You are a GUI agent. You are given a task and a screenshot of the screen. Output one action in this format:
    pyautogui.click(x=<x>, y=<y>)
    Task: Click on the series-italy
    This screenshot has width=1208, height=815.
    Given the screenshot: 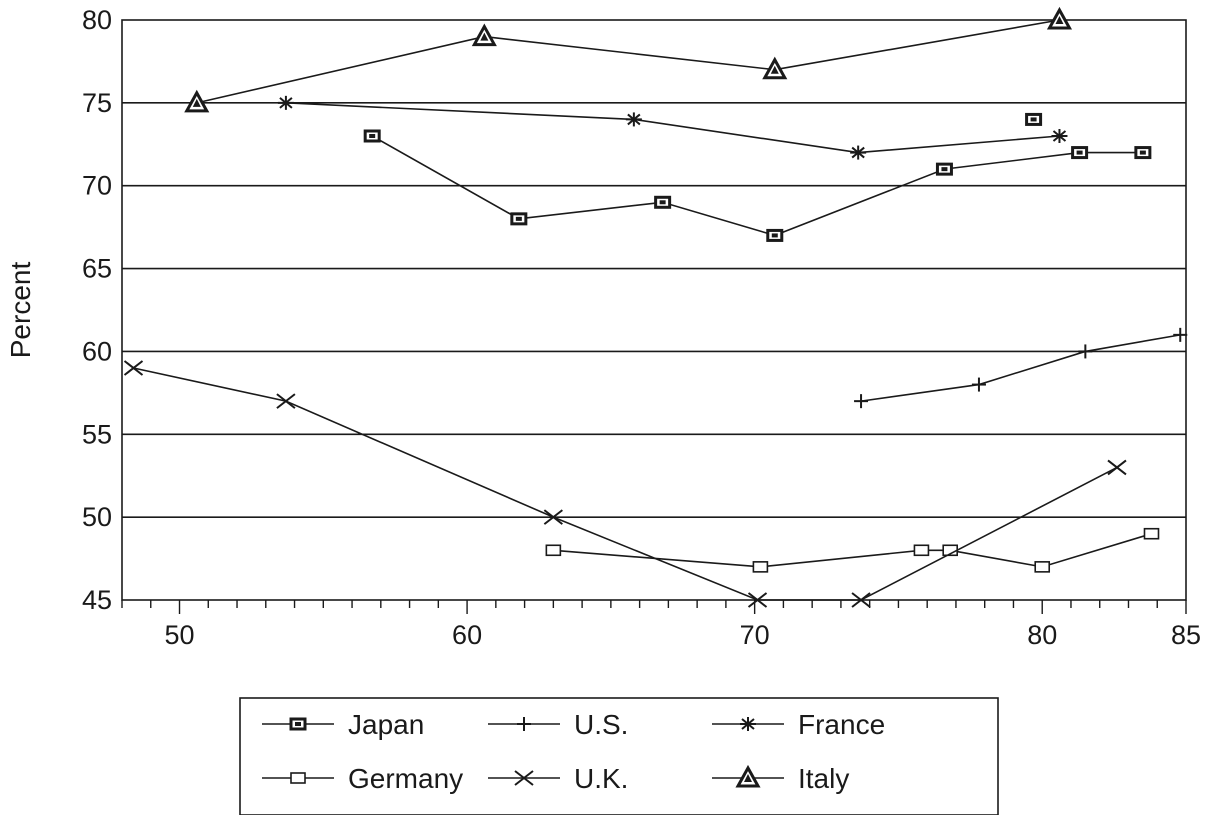 What is the action you would take?
    pyautogui.click(x=628, y=59)
    